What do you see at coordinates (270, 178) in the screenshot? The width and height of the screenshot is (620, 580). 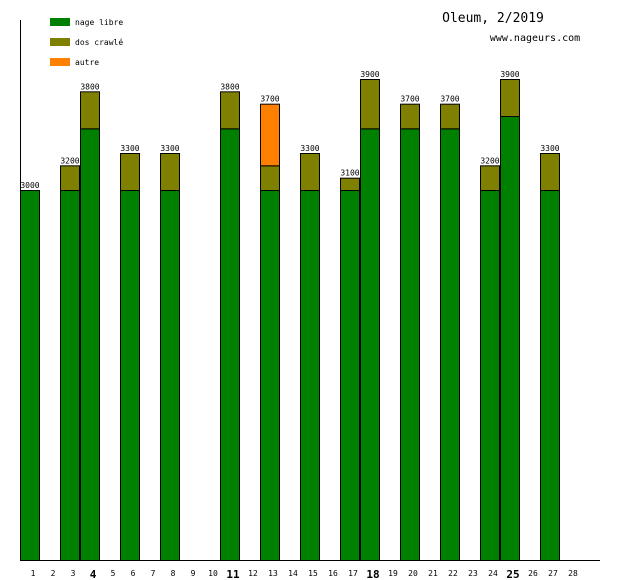 I see `bar-day-13-dos-crawl-` at bounding box center [270, 178].